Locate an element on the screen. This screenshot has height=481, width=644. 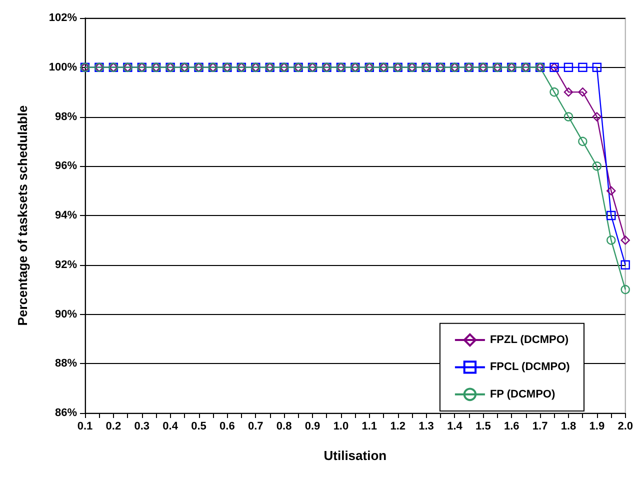
y-tick-label: 94% is located at coordinates (66, 216).